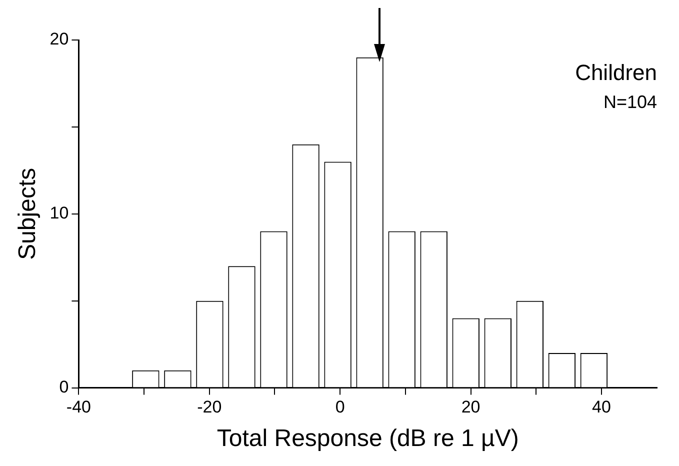 This screenshot has height=466, width=679. I want to click on x-tick-label: 0, so click(340, 407).